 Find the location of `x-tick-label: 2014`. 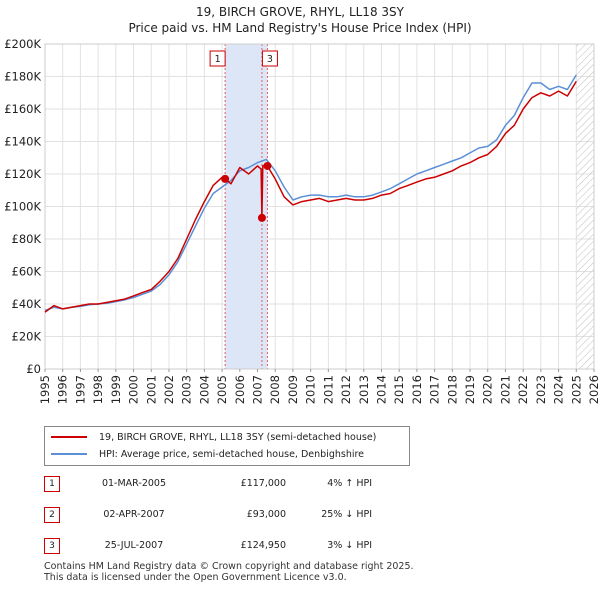

x-tick-label: 2014 is located at coordinates (381, 389).